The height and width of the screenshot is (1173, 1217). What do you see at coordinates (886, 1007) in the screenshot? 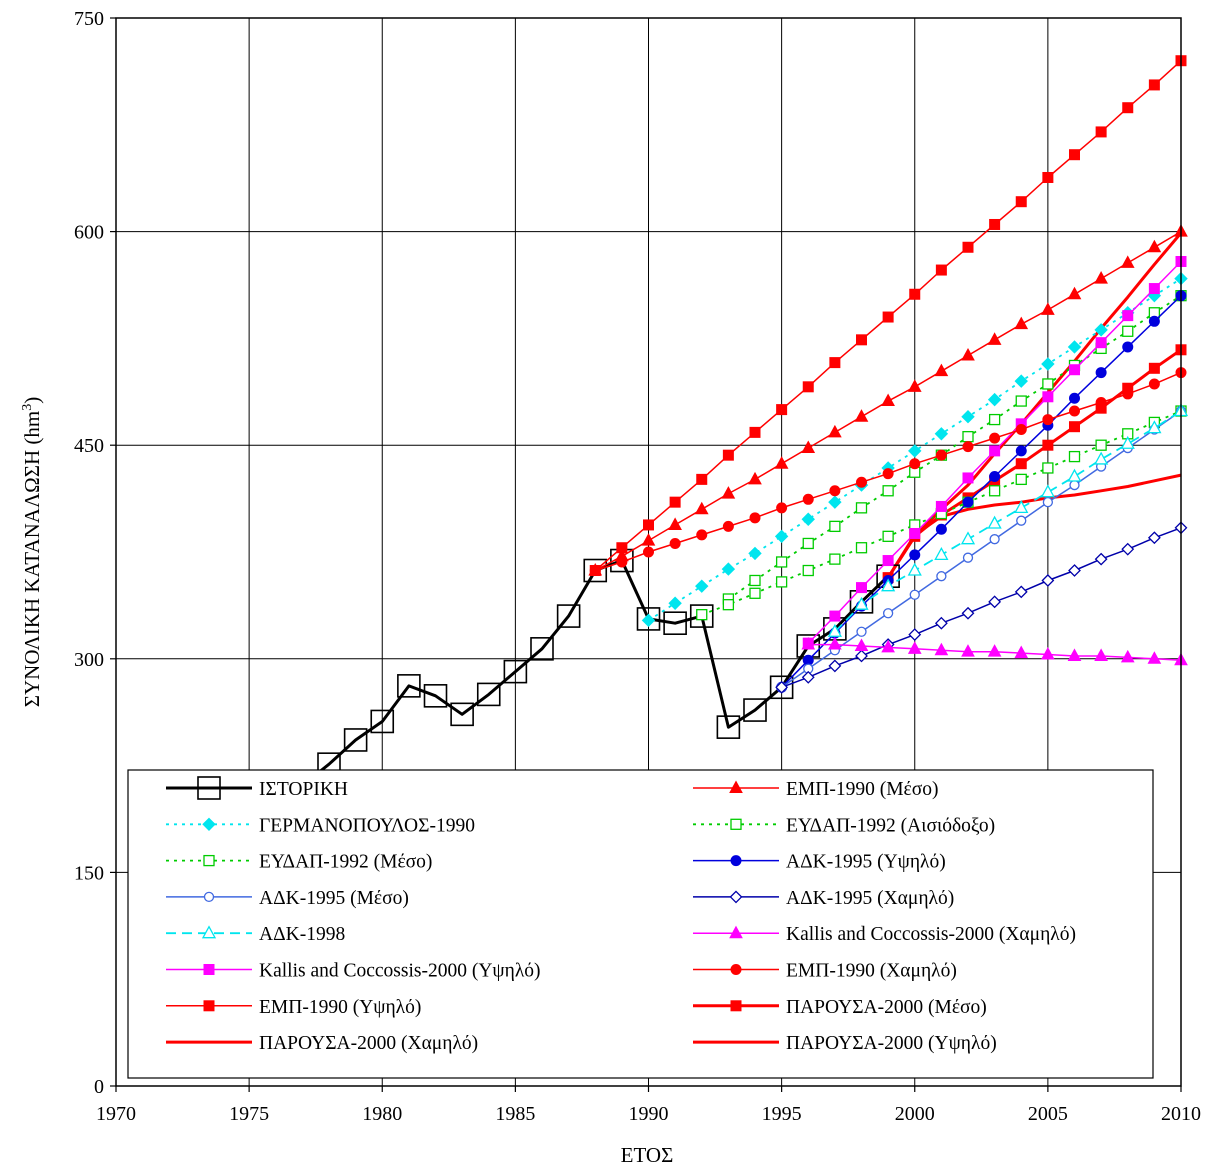
I see `legend-label: ΠΑΡΟΥΣΑ-2000 (Μέσο)` at bounding box center [886, 1007].